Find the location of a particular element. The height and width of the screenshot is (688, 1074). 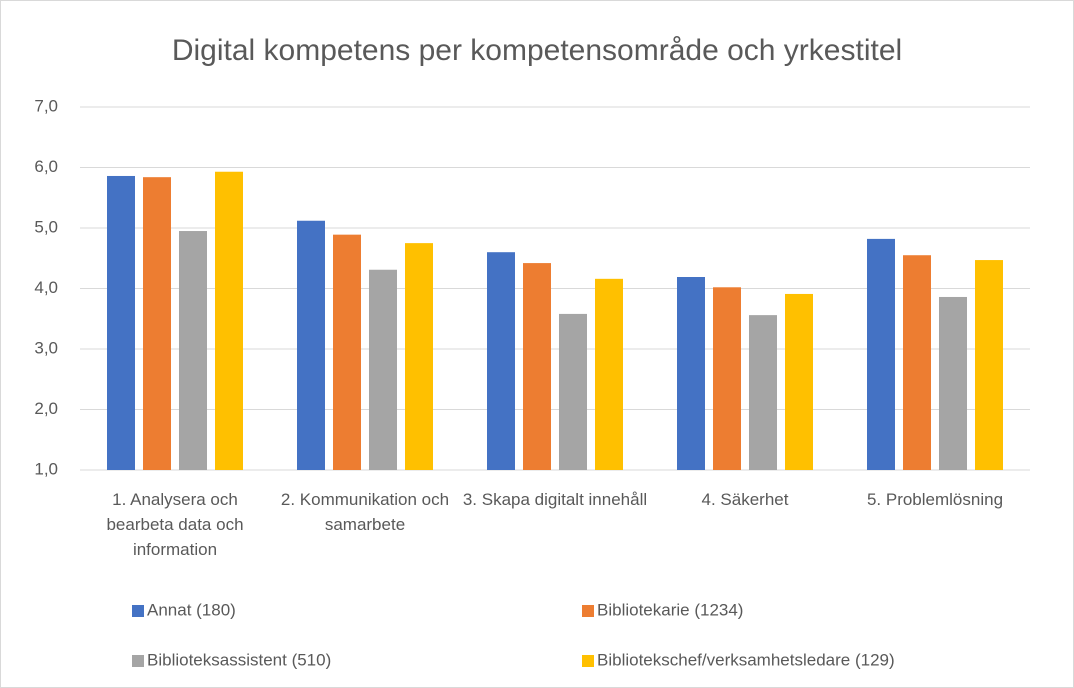

y-tick-label: 3,0 is located at coordinates (46, 347).